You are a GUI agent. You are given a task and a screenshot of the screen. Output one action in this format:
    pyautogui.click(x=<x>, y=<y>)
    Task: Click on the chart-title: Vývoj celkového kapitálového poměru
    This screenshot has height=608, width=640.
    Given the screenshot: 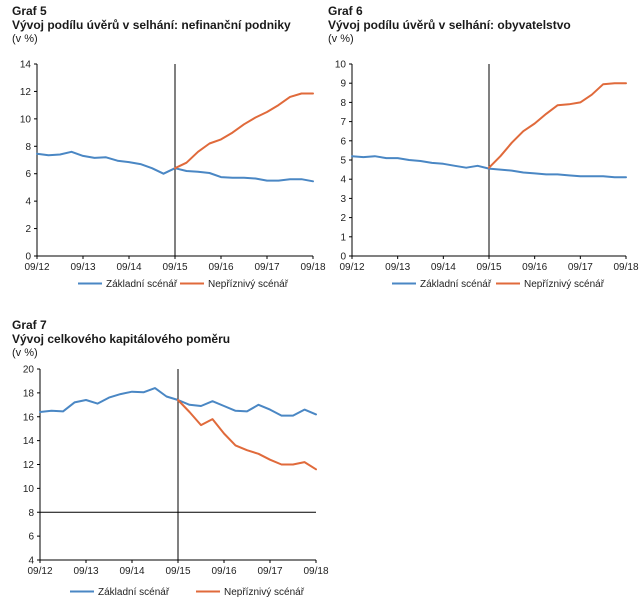 What is the action you would take?
    pyautogui.click(x=121, y=339)
    